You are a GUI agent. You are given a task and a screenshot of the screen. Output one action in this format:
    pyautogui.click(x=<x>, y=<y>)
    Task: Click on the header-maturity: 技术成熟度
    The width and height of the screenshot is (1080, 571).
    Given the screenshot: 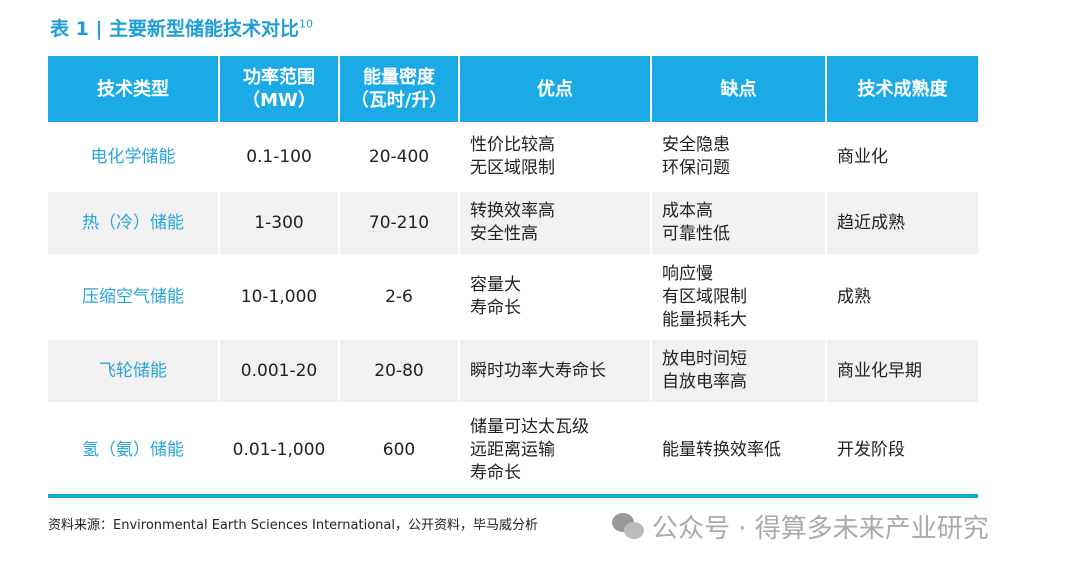 What is the action you would take?
    pyautogui.click(x=902, y=89)
    